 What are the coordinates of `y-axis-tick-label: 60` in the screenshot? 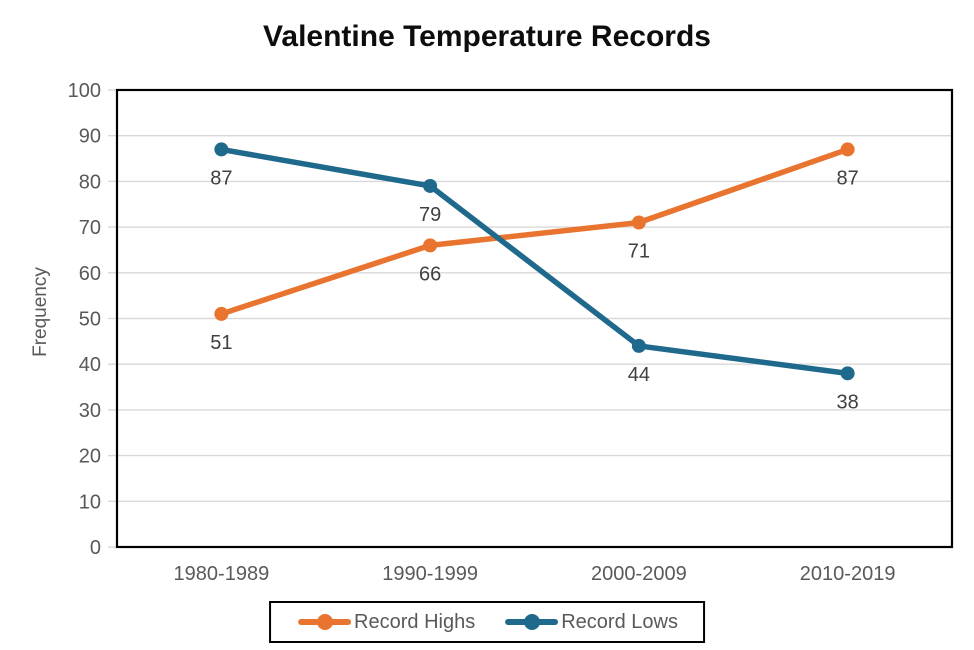 It's located at (90, 274).